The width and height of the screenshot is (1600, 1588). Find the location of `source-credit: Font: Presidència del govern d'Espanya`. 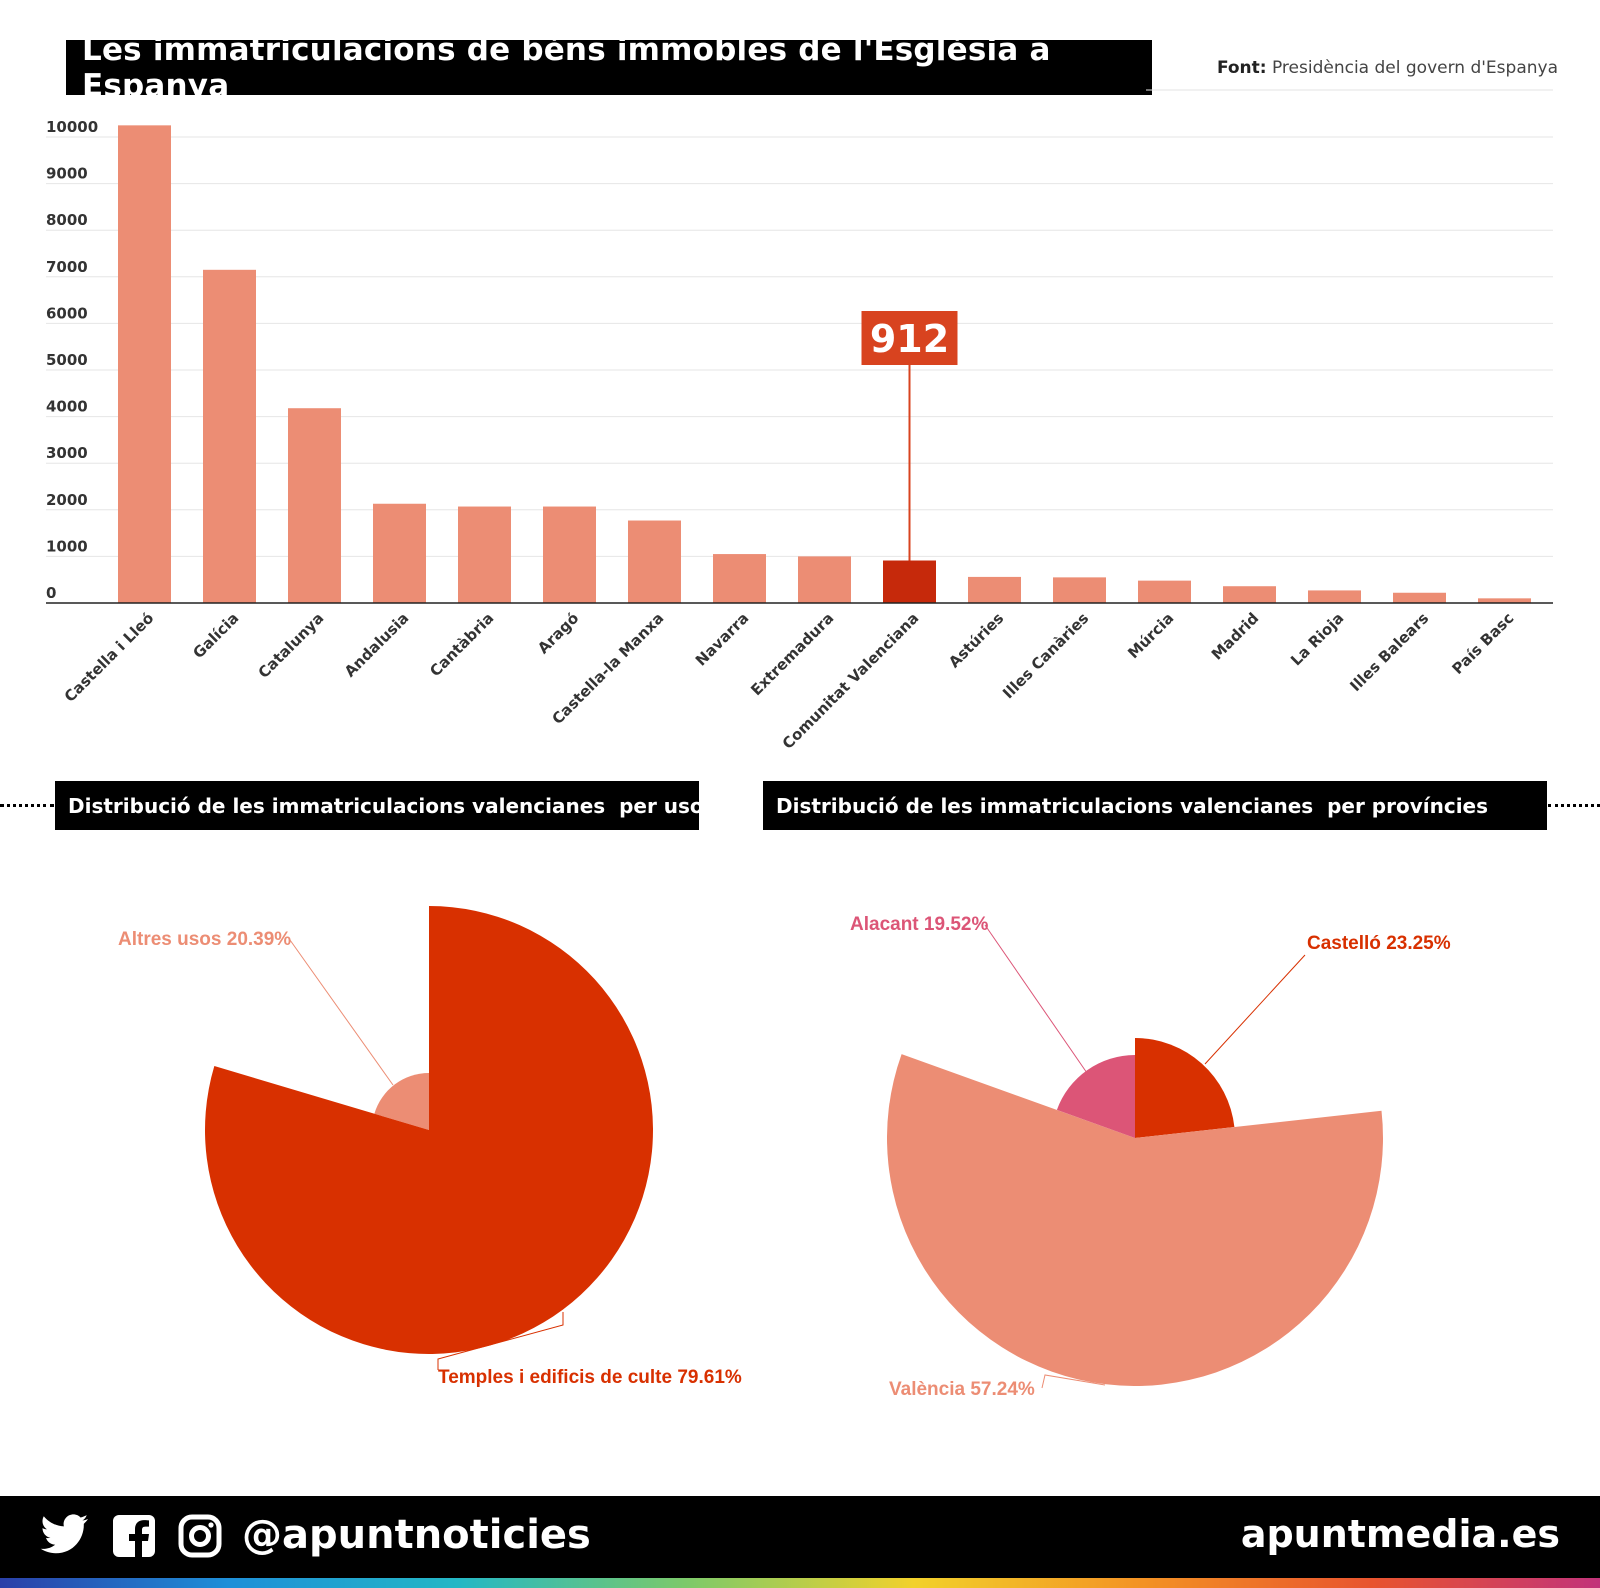

source-credit: Font: Presidència del govern d'Espanya is located at coordinates (1387, 68).